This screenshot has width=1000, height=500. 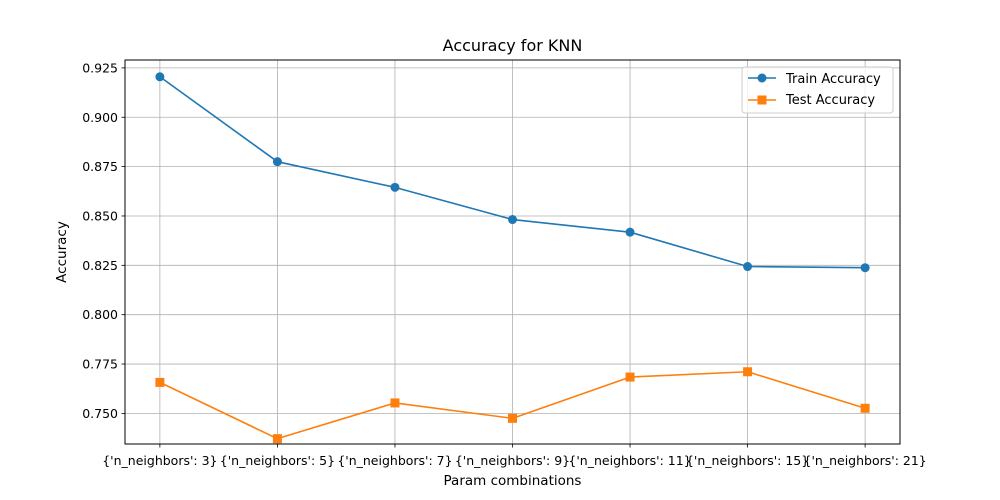 I want to click on legend-box, so click(x=817, y=90).